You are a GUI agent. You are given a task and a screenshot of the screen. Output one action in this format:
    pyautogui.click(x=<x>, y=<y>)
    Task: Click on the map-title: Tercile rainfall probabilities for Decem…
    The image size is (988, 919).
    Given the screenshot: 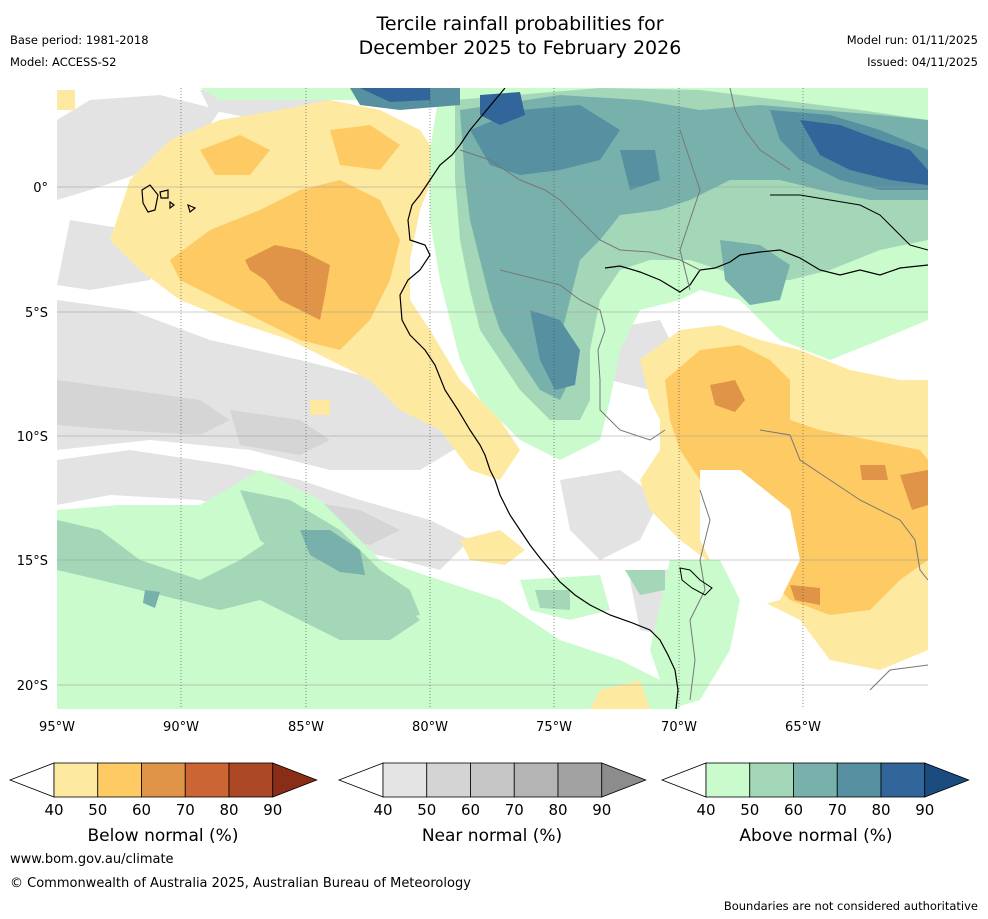 What is the action you would take?
    pyautogui.click(x=520, y=36)
    